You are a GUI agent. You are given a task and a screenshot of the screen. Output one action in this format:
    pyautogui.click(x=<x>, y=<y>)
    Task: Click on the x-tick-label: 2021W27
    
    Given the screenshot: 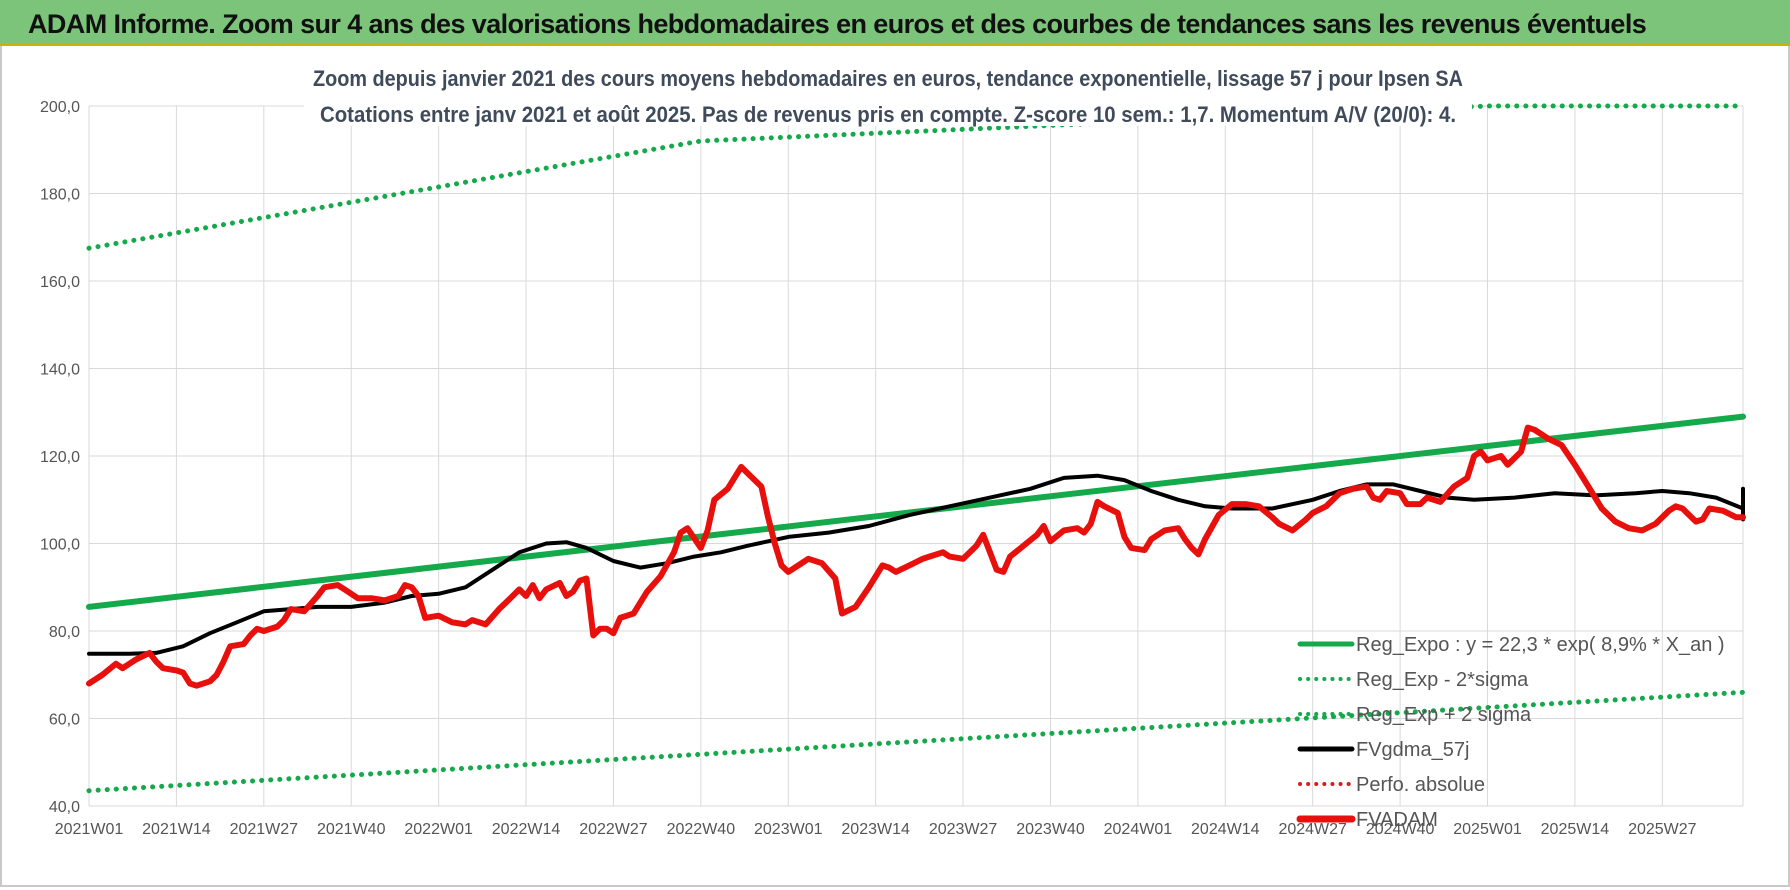 What is the action you would take?
    pyautogui.click(x=264, y=829)
    